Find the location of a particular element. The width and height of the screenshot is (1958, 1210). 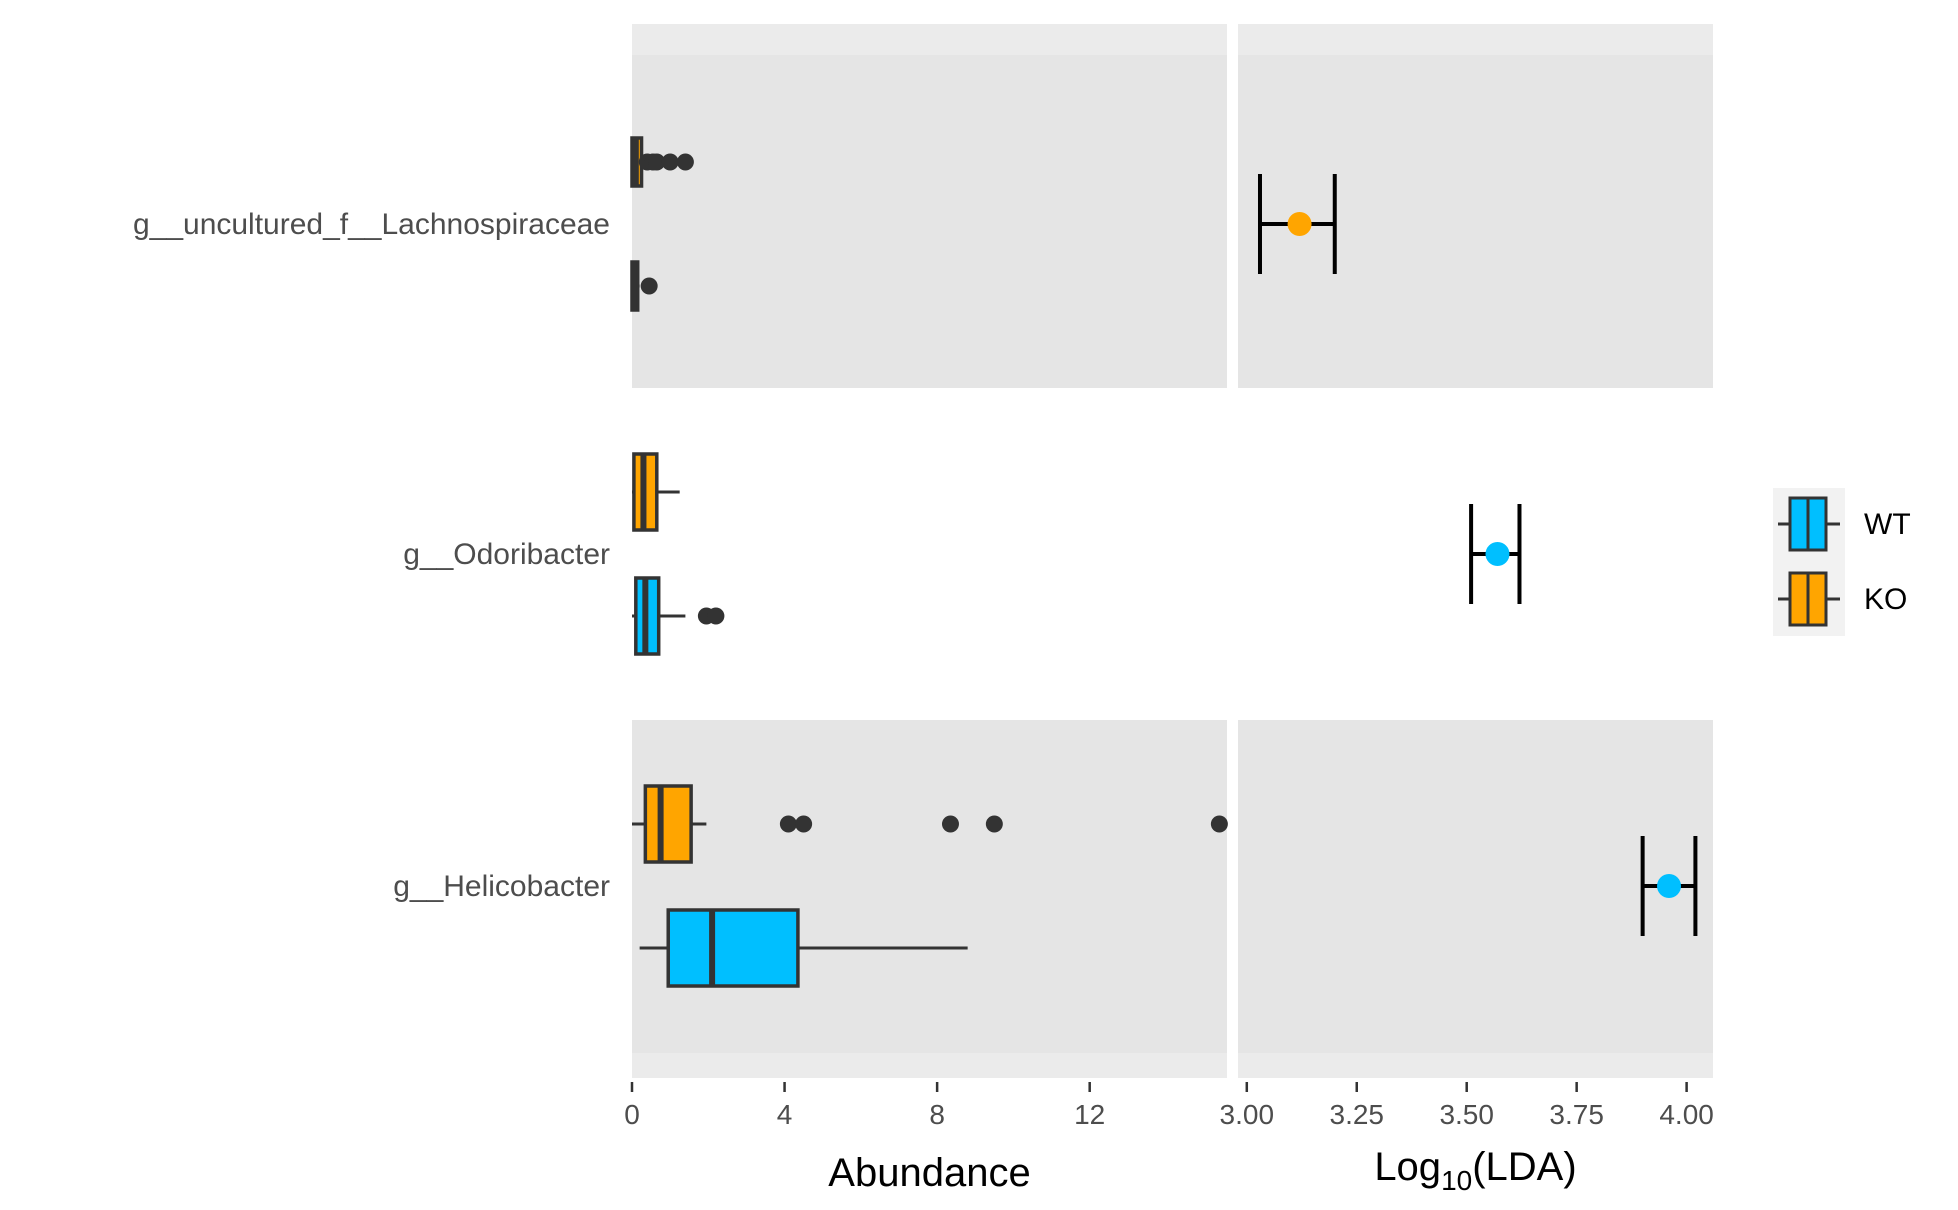

lda-axis-title: Log10(LDA) is located at coordinates (1475, 1170).